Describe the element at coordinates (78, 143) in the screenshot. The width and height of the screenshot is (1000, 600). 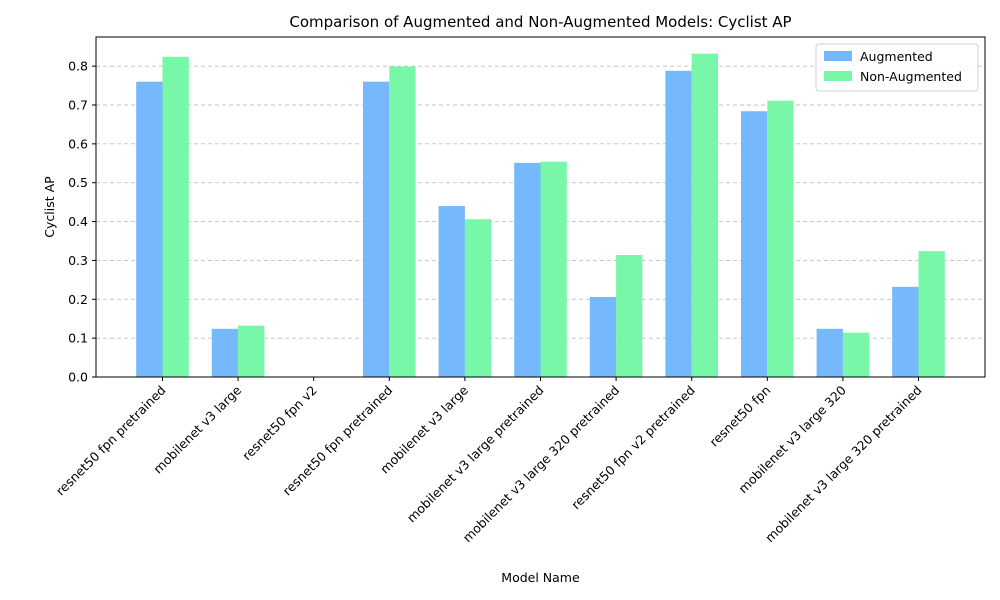
I see `y-tick-label: 0.6` at that location.